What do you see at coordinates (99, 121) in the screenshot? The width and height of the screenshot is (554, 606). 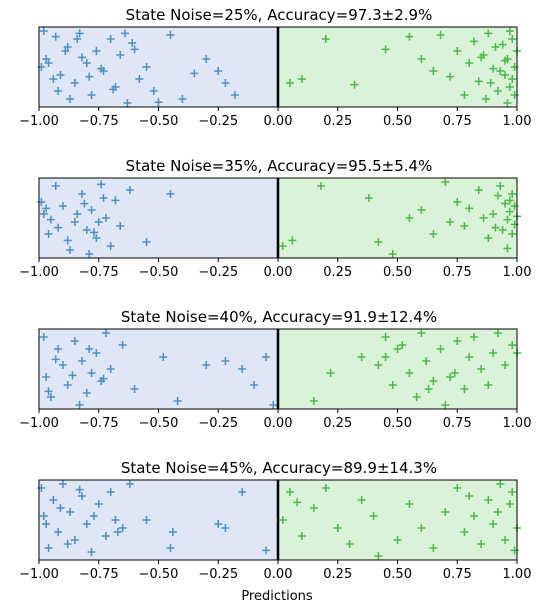 I see `x-tick-label: −0.75` at bounding box center [99, 121].